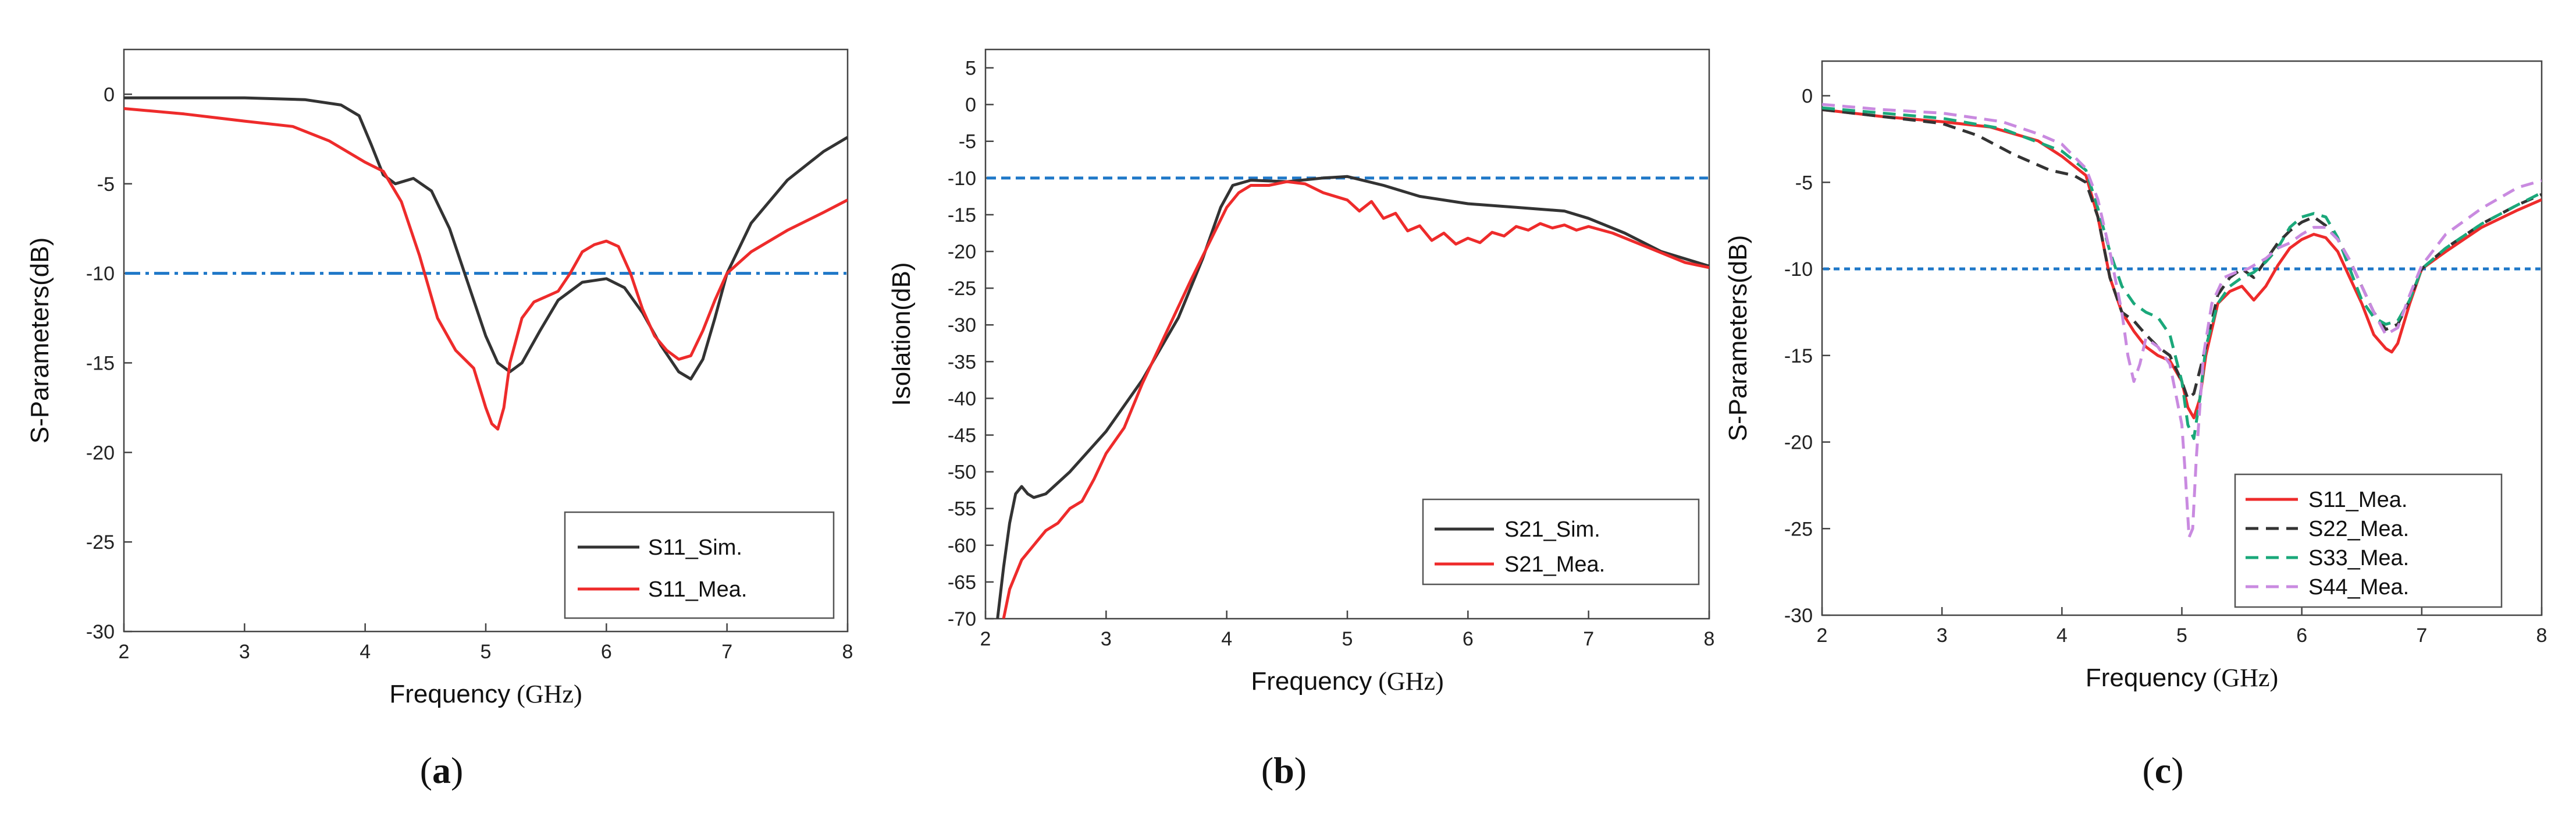  I want to click on legend-entry: S22_Mea., so click(2358, 529).